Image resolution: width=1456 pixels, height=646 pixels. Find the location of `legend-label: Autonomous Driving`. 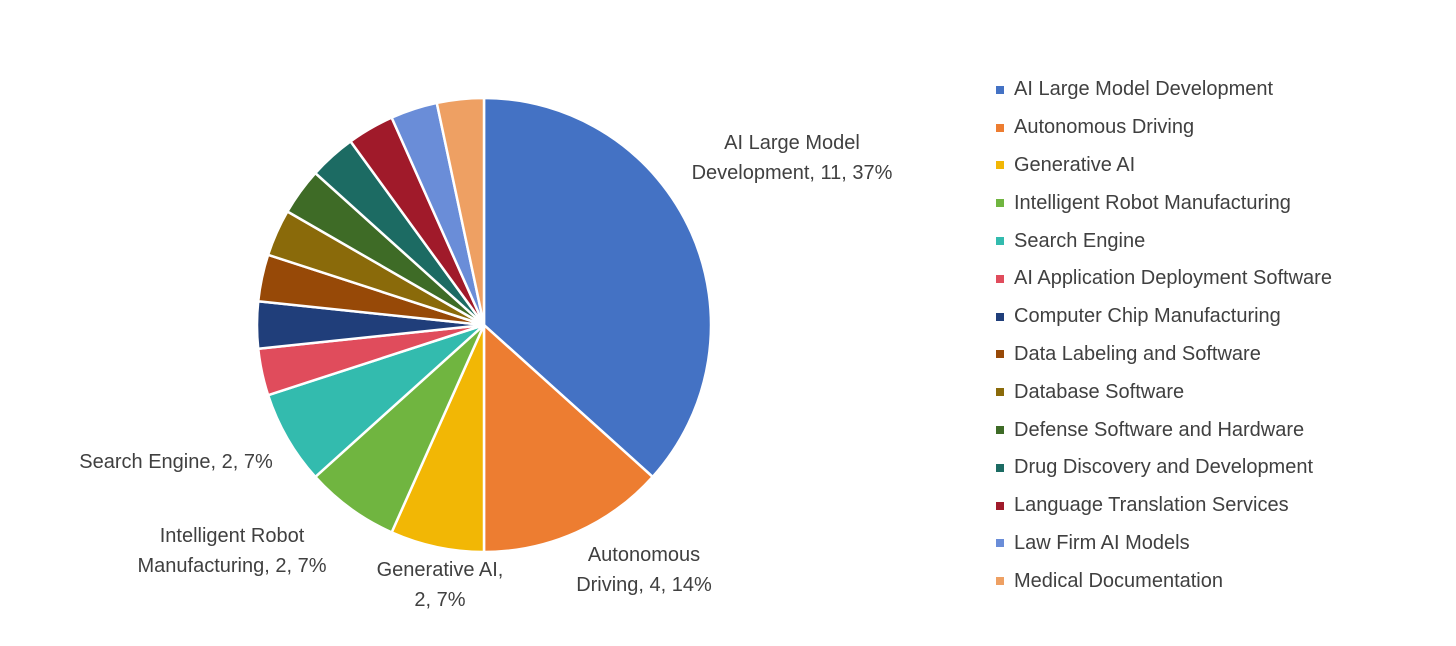

legend-label: Autonomous Driving is located at coordinates (1104, 127).